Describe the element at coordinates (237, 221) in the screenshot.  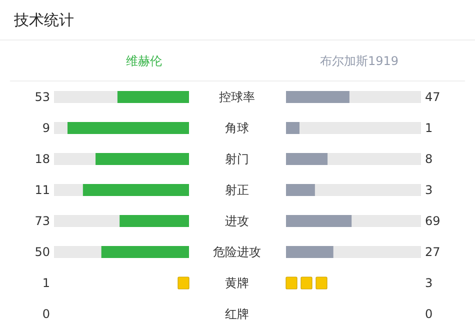
I see `category-label: 进攻` at that location.